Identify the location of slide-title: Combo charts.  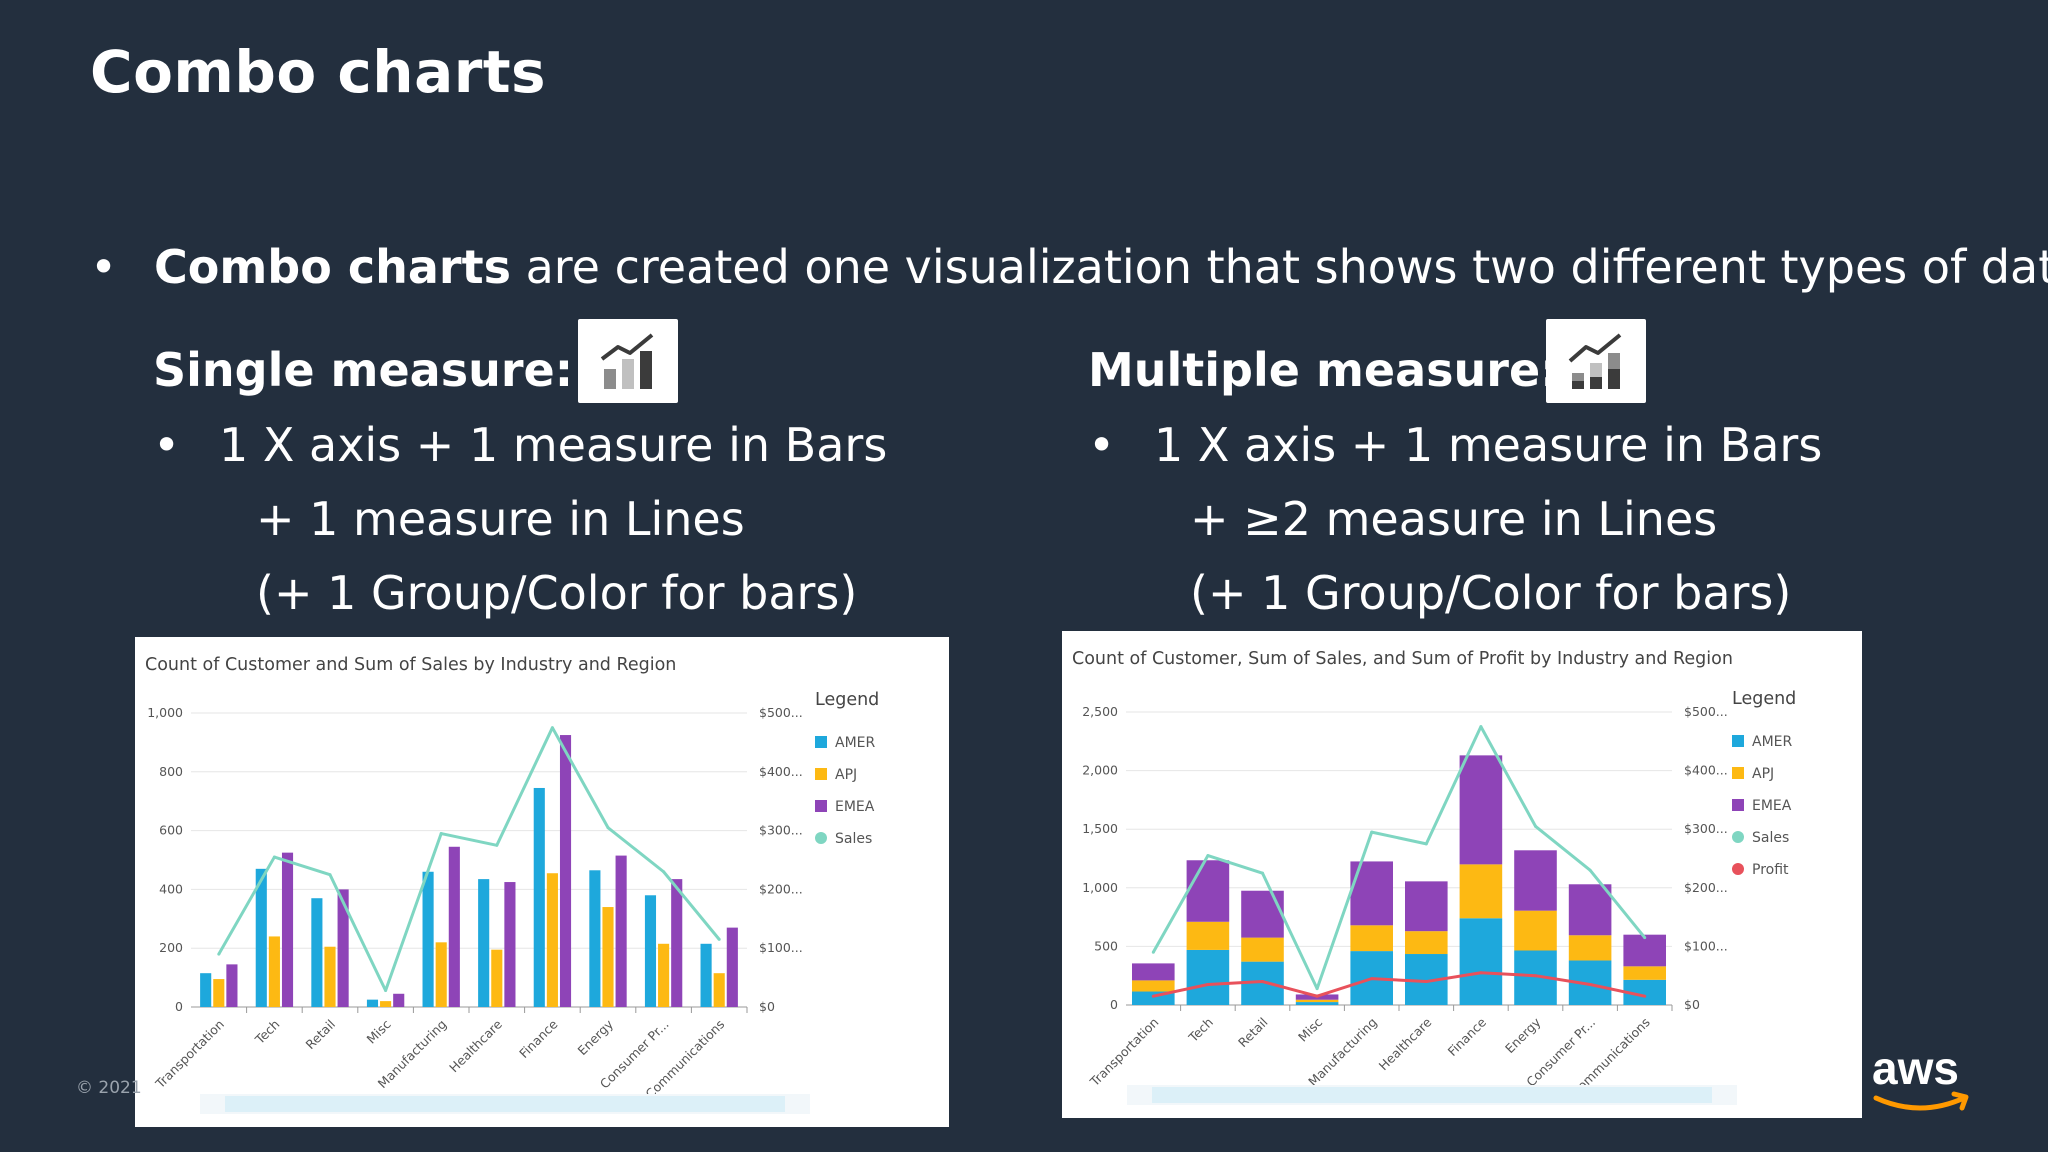
(318, 72).